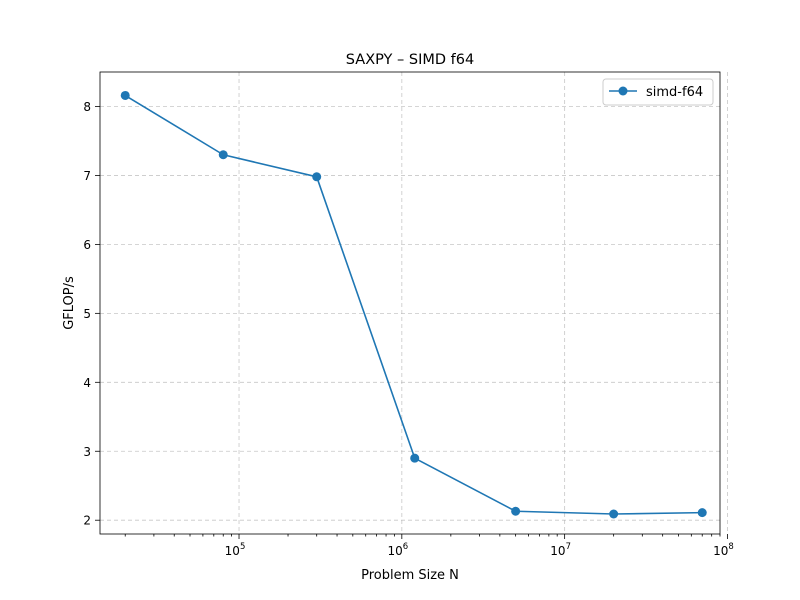  I want to click on legend: simd-f64, so click(658, 92).